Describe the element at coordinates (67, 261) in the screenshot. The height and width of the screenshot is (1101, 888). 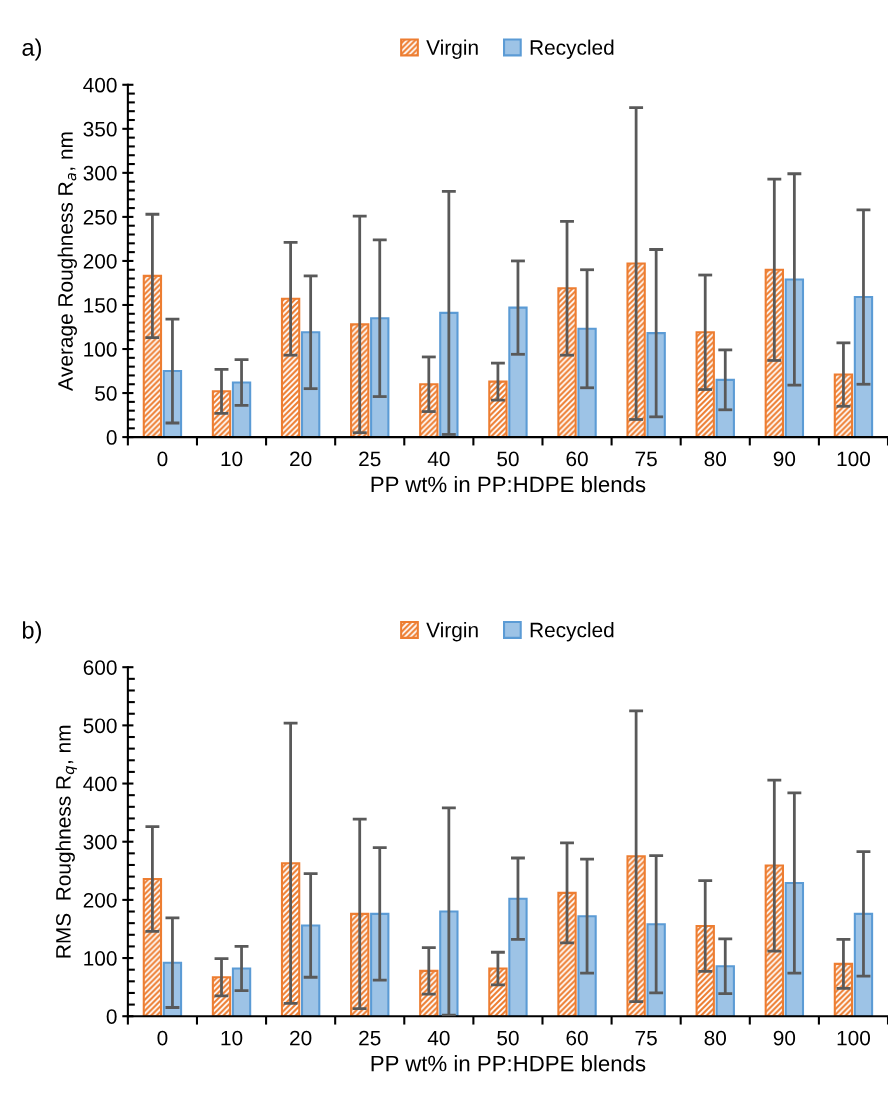
I see `y-axis-title: Average Roughness R$_{a}$, nm` at that location.